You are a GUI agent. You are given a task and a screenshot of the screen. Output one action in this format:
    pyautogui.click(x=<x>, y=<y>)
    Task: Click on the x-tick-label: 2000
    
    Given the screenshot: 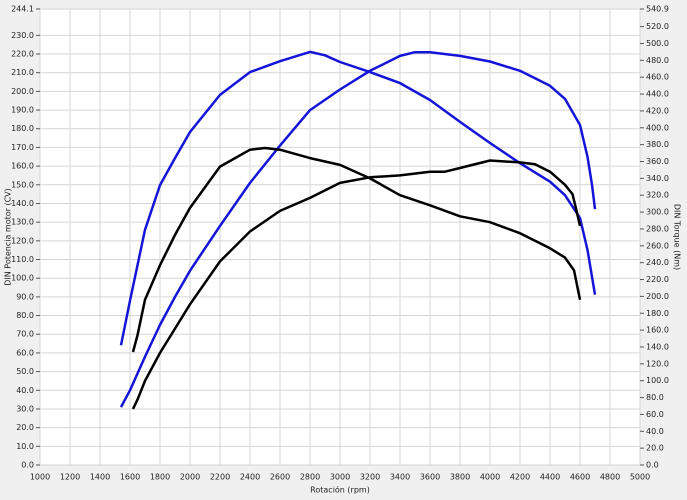 What is the action you would take?
    pyautogui.click(x=190, y=477)
    